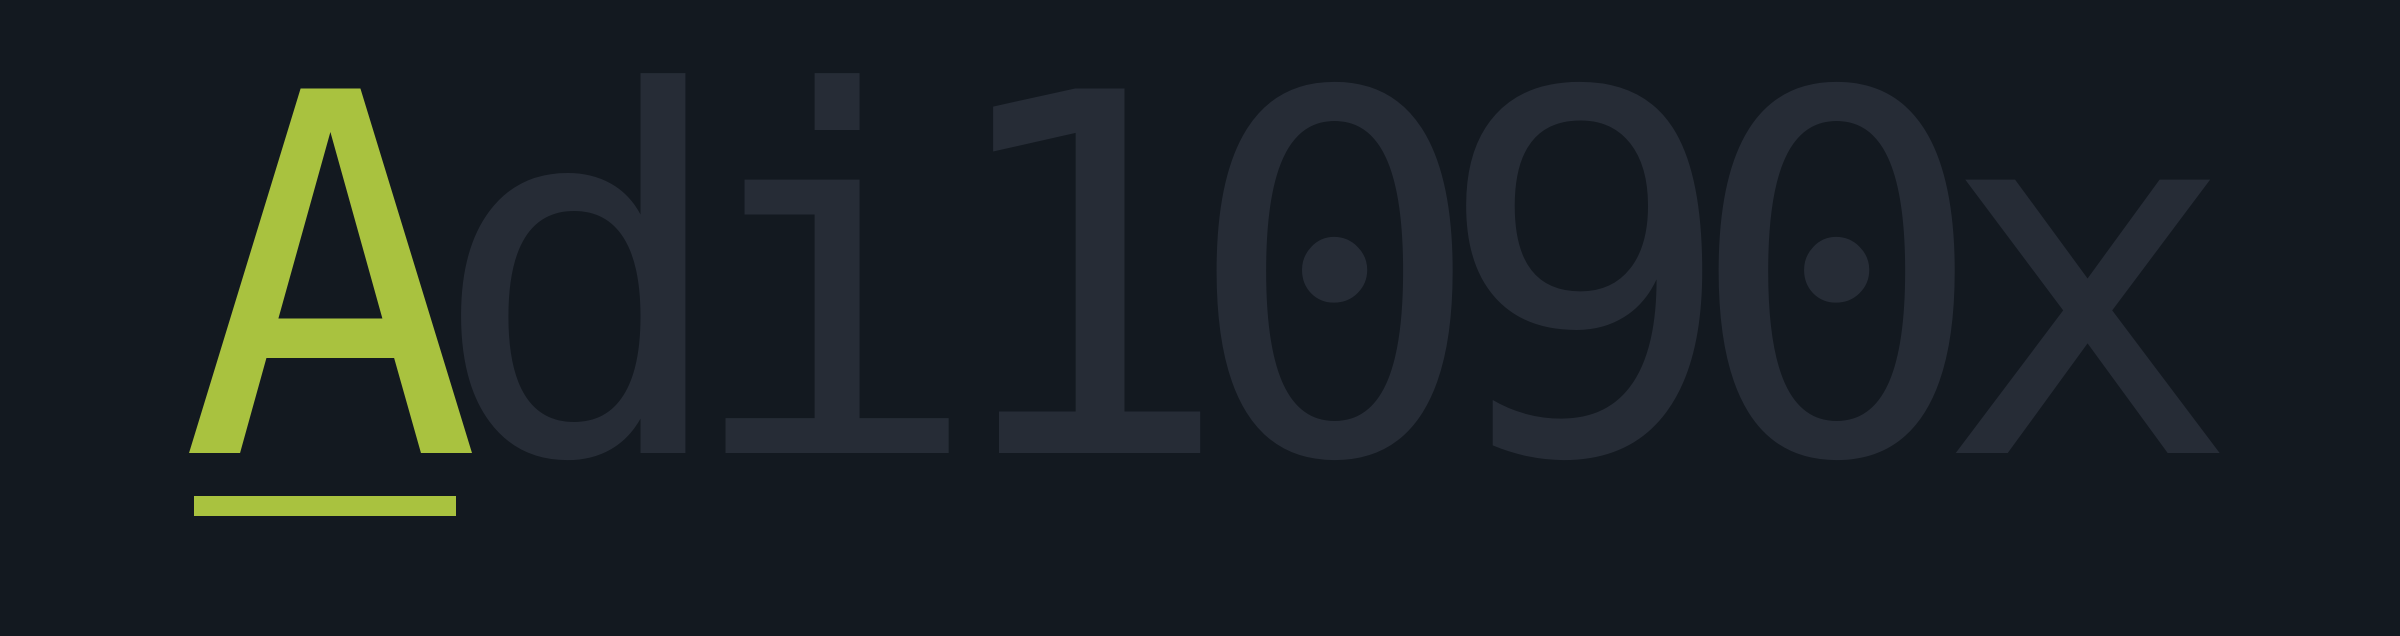 Image resolution: width=2400 pixels, height=636 pixels. What do you see at coordinates (325, 506) in the screenshot?
I see `underline-cursor` at bounding box center [325, 506].